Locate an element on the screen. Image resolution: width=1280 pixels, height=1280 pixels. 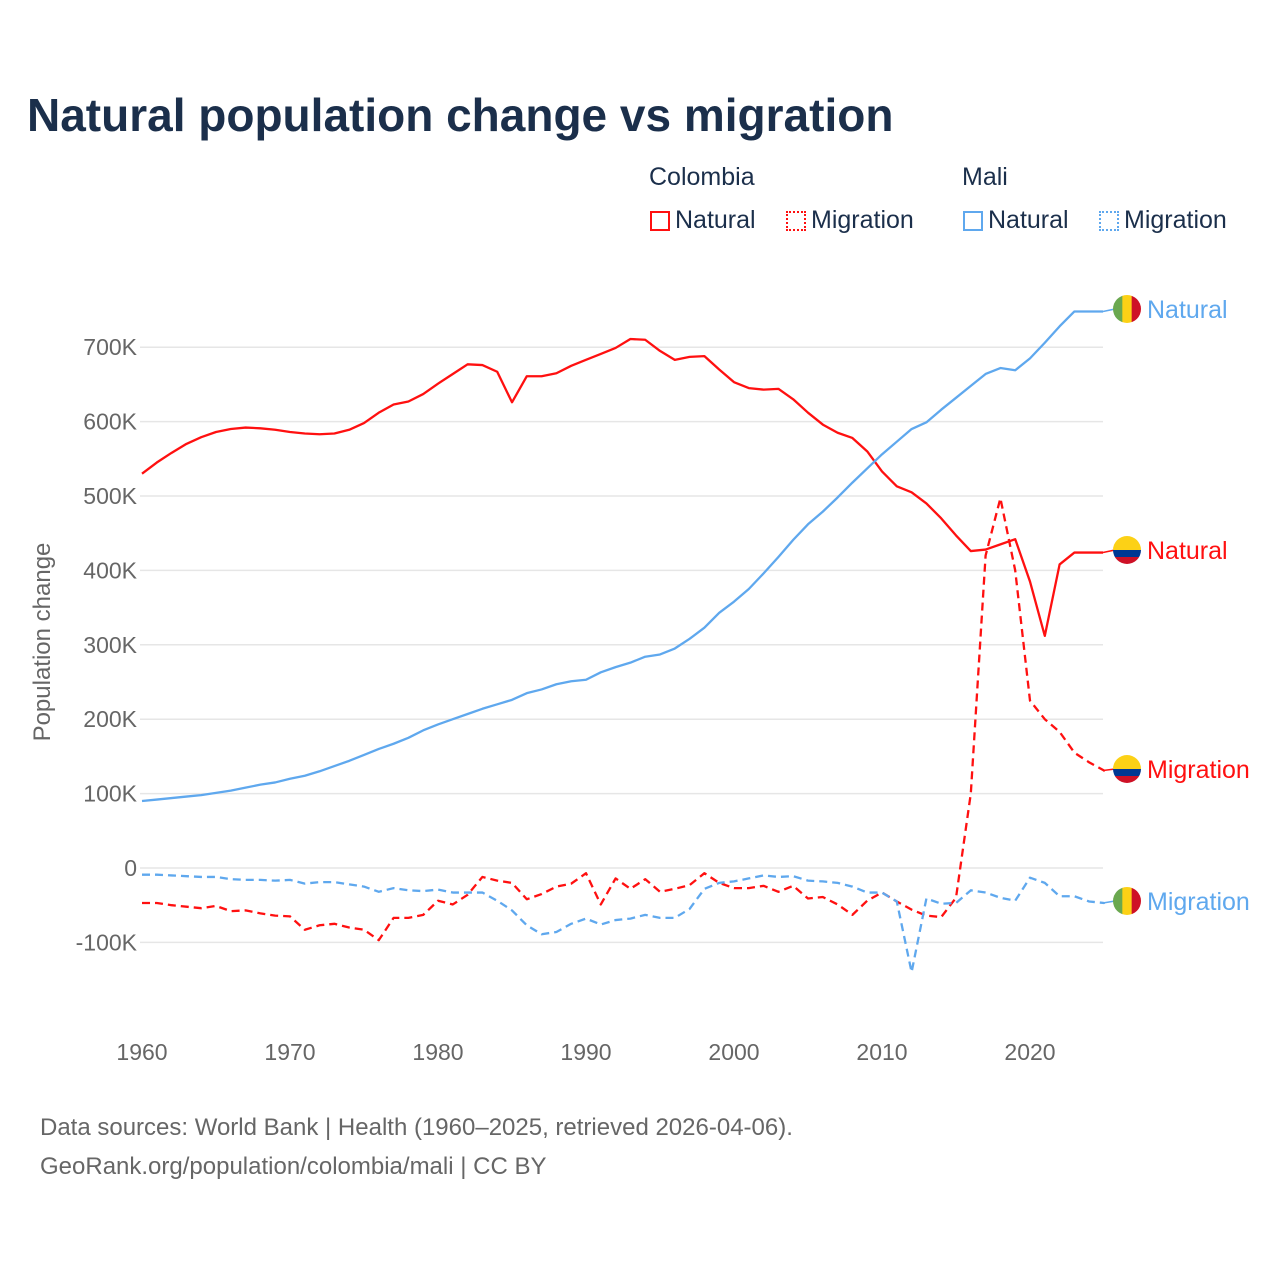
y-tick-label: 300K is located at coordinates (110, 645).